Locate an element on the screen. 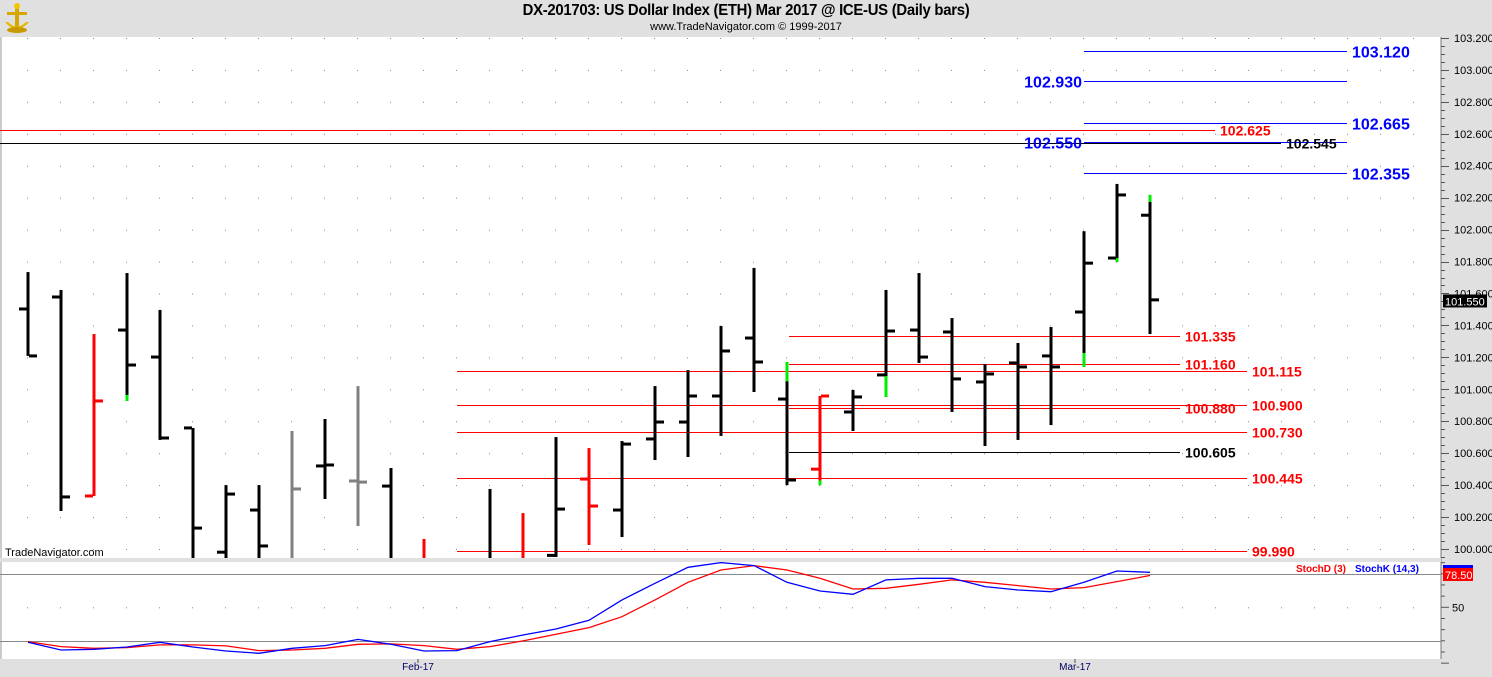  level-label: 102.665 is located at coordinates (1381, 125).